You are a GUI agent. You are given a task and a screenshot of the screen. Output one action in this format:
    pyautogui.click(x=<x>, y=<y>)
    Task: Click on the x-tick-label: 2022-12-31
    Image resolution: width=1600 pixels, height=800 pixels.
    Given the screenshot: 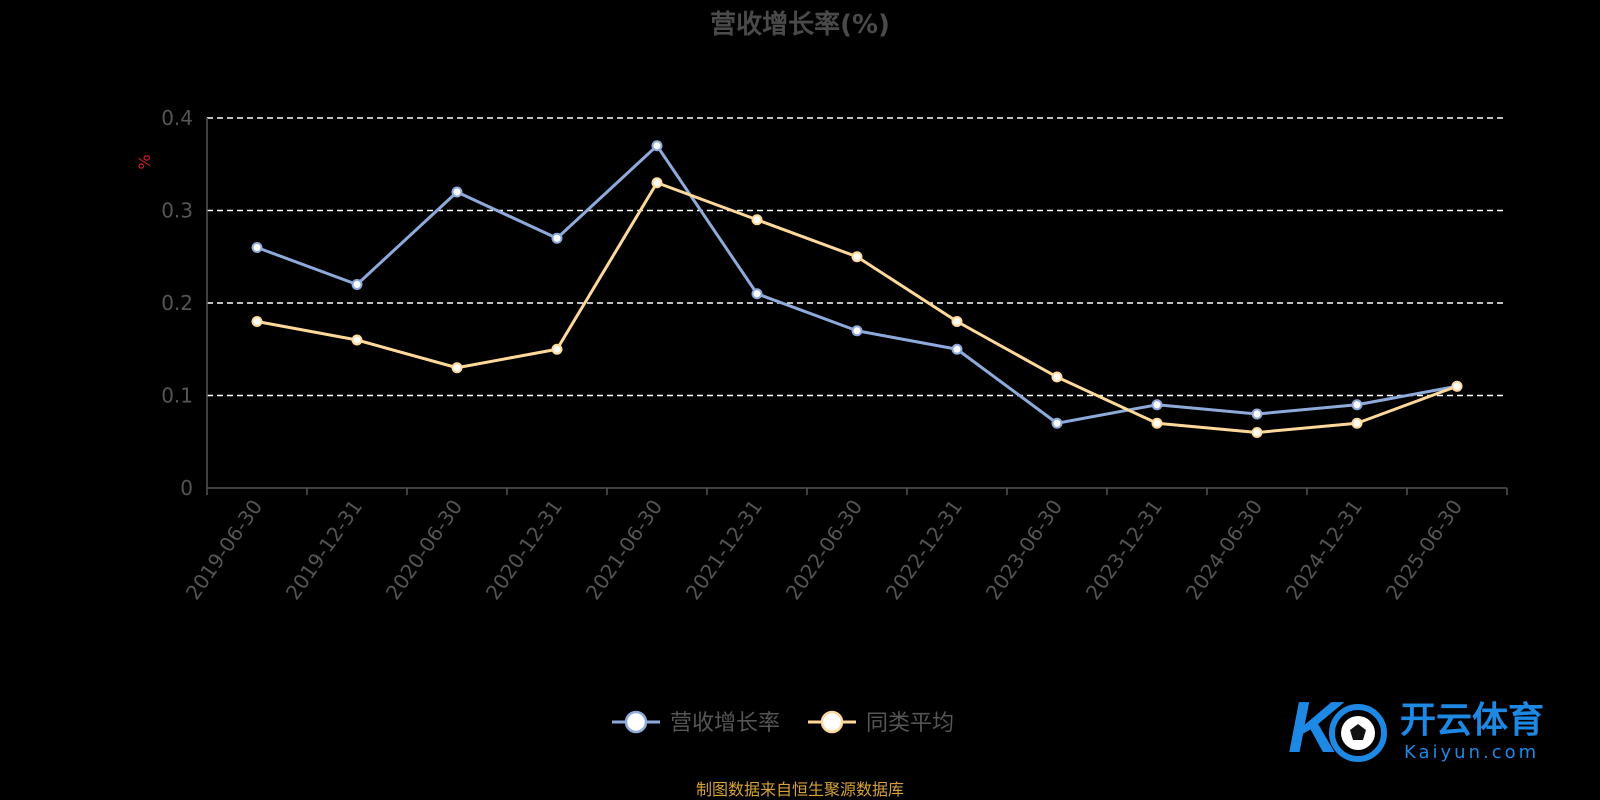 What is the action you would take?
    pyautogui.click(x=924, y=549)
    